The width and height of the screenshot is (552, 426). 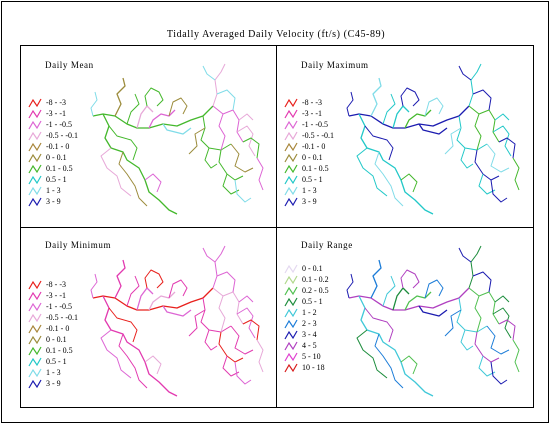 I want to click on legend-label: 10 - 18, so click(x=313, y=367).